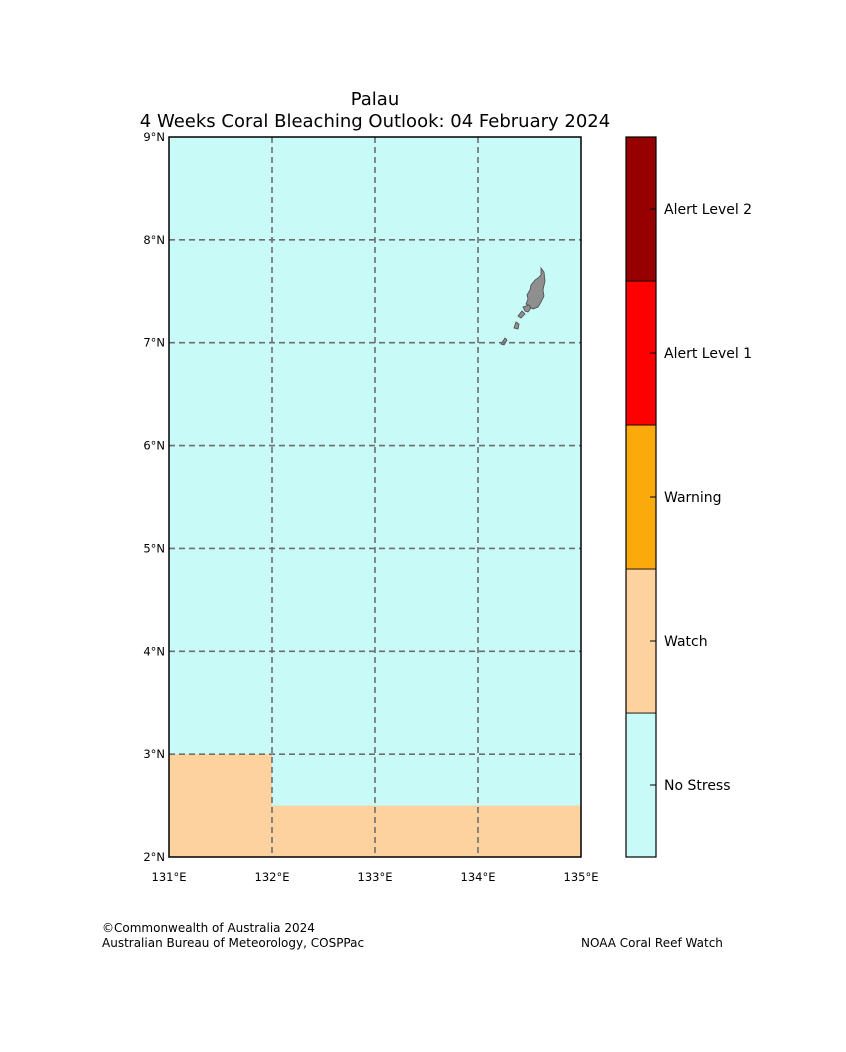 Image resolution: width=846 pixels, height=1052 pixels. I want to click on longitude-tick-label: 131°E, so click(169, 877).